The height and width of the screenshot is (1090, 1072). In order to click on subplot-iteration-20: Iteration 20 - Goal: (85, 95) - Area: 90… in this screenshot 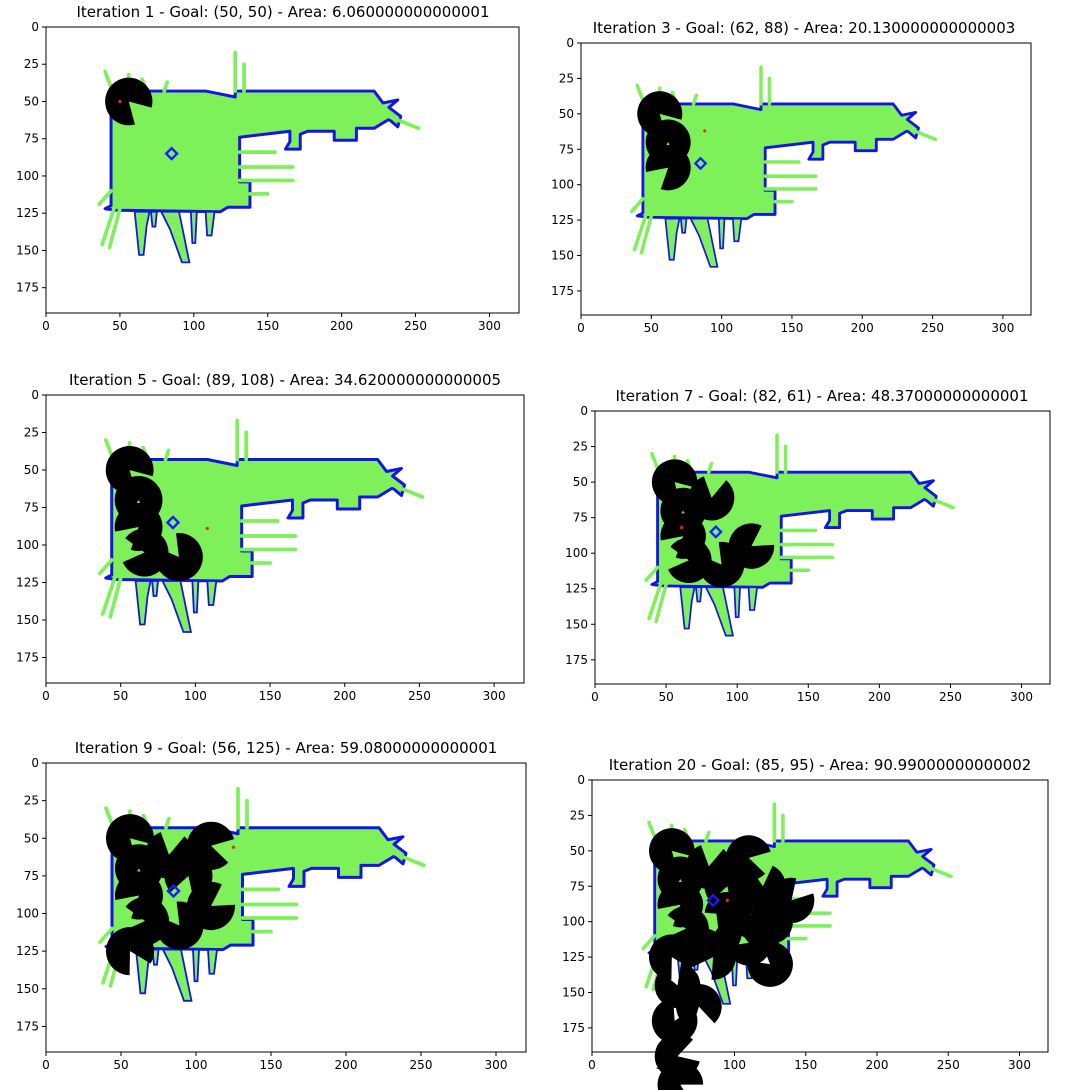, I will do `click(805, 923)`.